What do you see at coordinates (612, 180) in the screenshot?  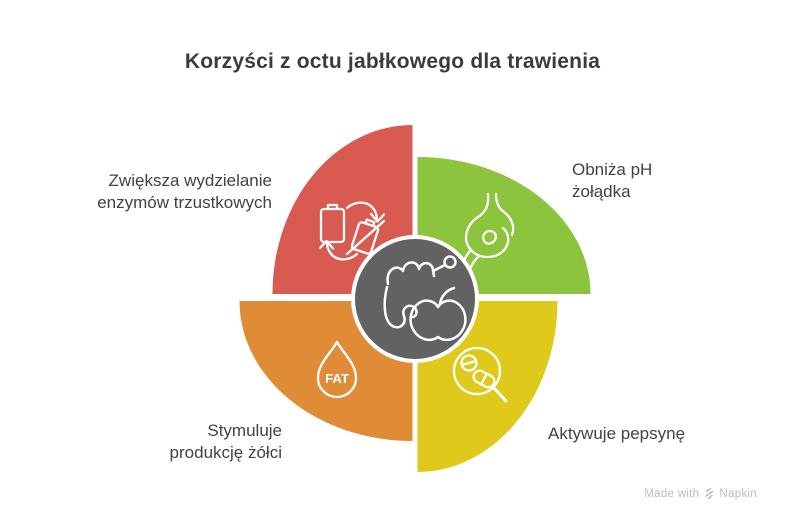 I see `label-stomach-ph: Obniża pH żołądka` at bounding box center [612, 180].